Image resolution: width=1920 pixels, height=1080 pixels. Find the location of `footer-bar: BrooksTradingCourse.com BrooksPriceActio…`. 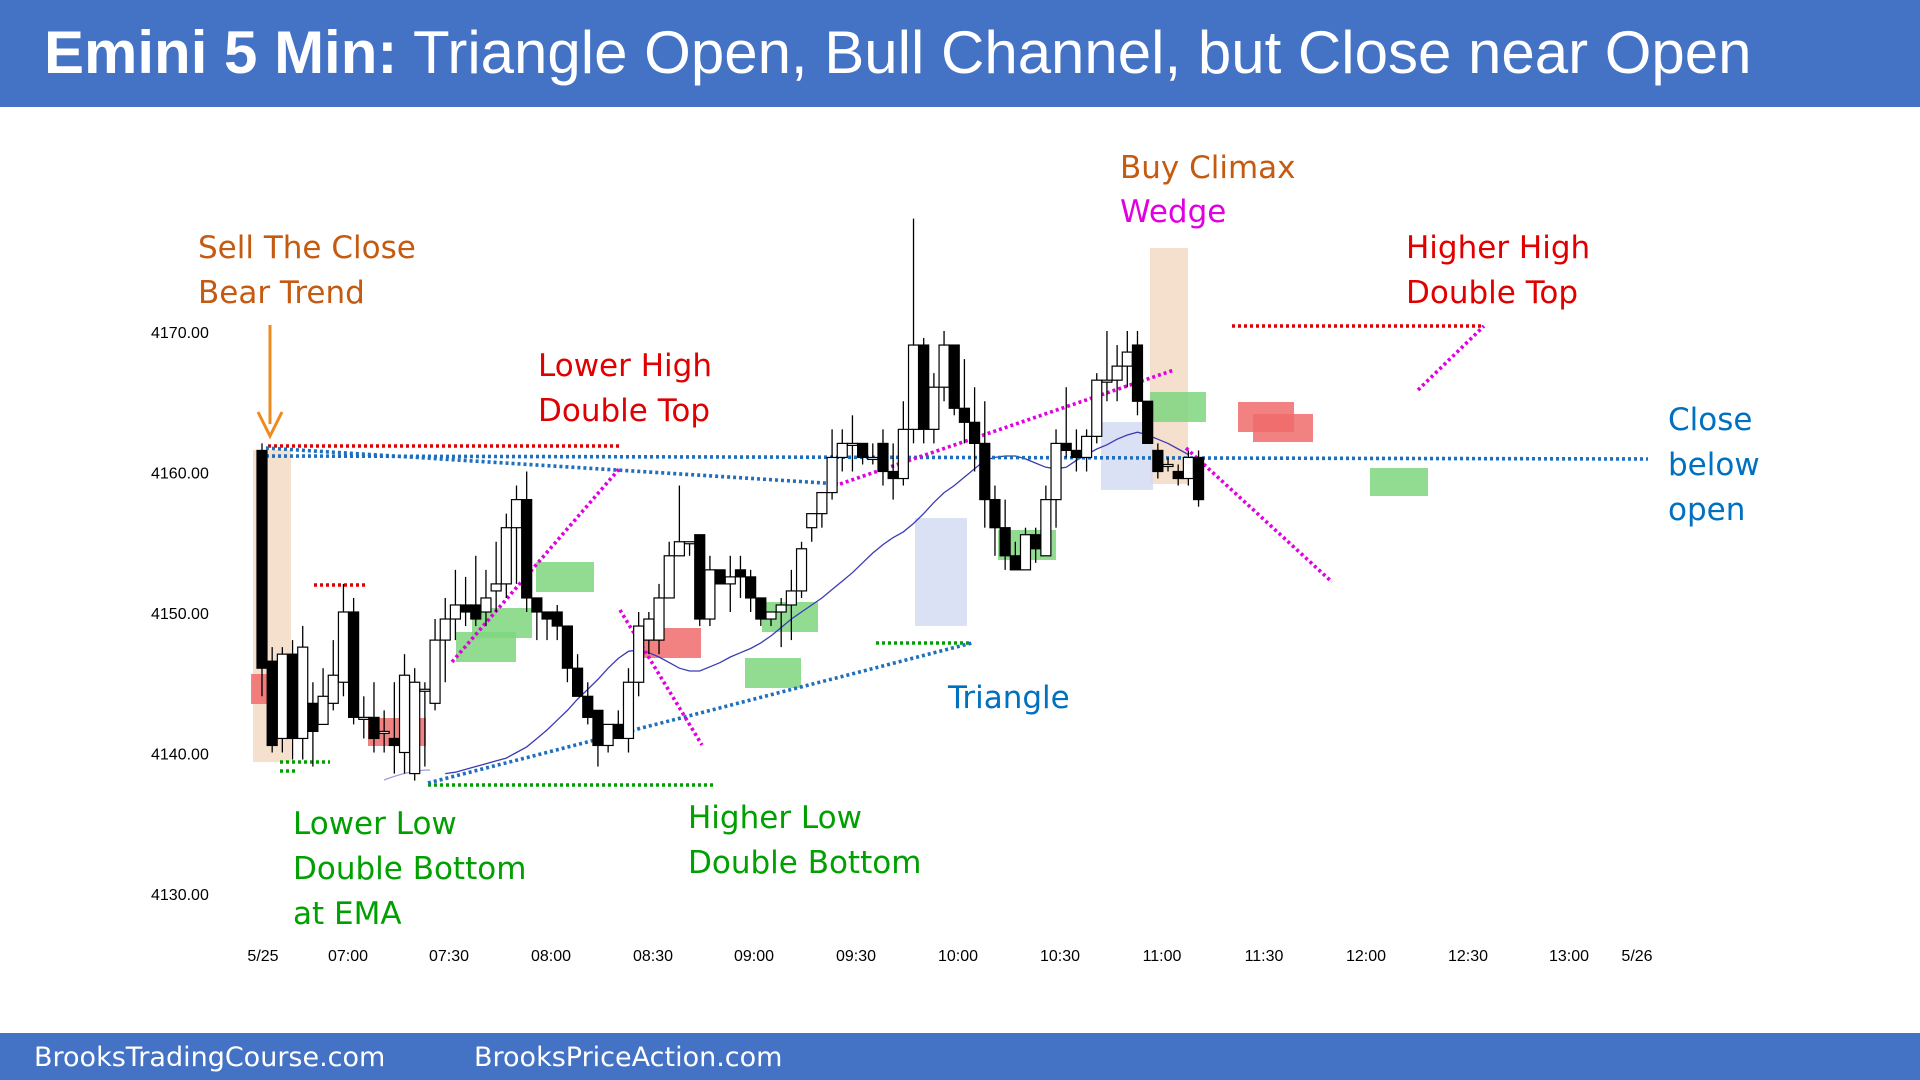

footer-bar: BrooksTradingCourse.com BrooksPriceActio… is located at coordinates (960, 1056).